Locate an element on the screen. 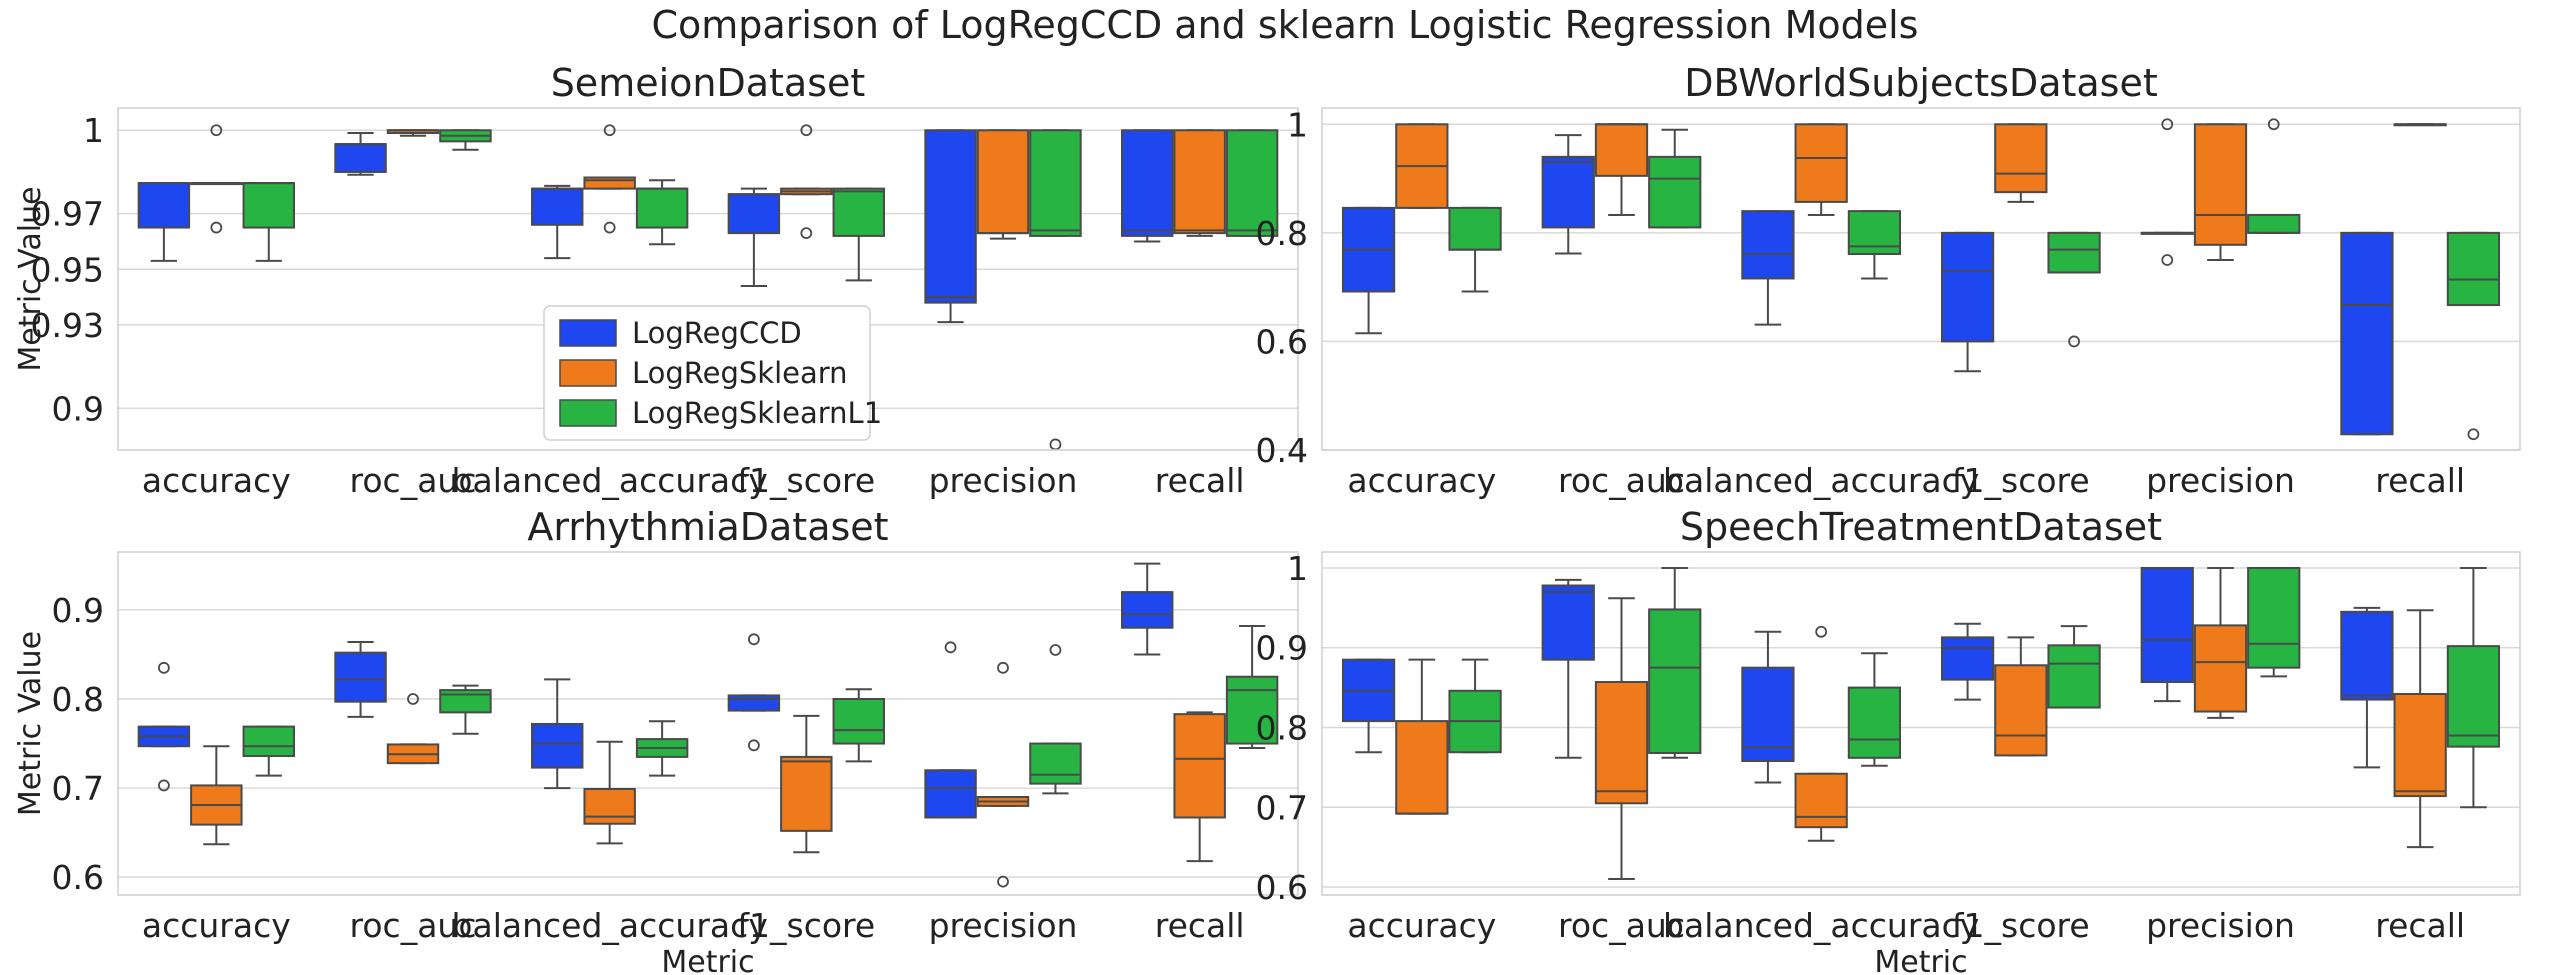 This screenshot has width=2571, height=975. legend-frame is located at coordinates (707, 373).